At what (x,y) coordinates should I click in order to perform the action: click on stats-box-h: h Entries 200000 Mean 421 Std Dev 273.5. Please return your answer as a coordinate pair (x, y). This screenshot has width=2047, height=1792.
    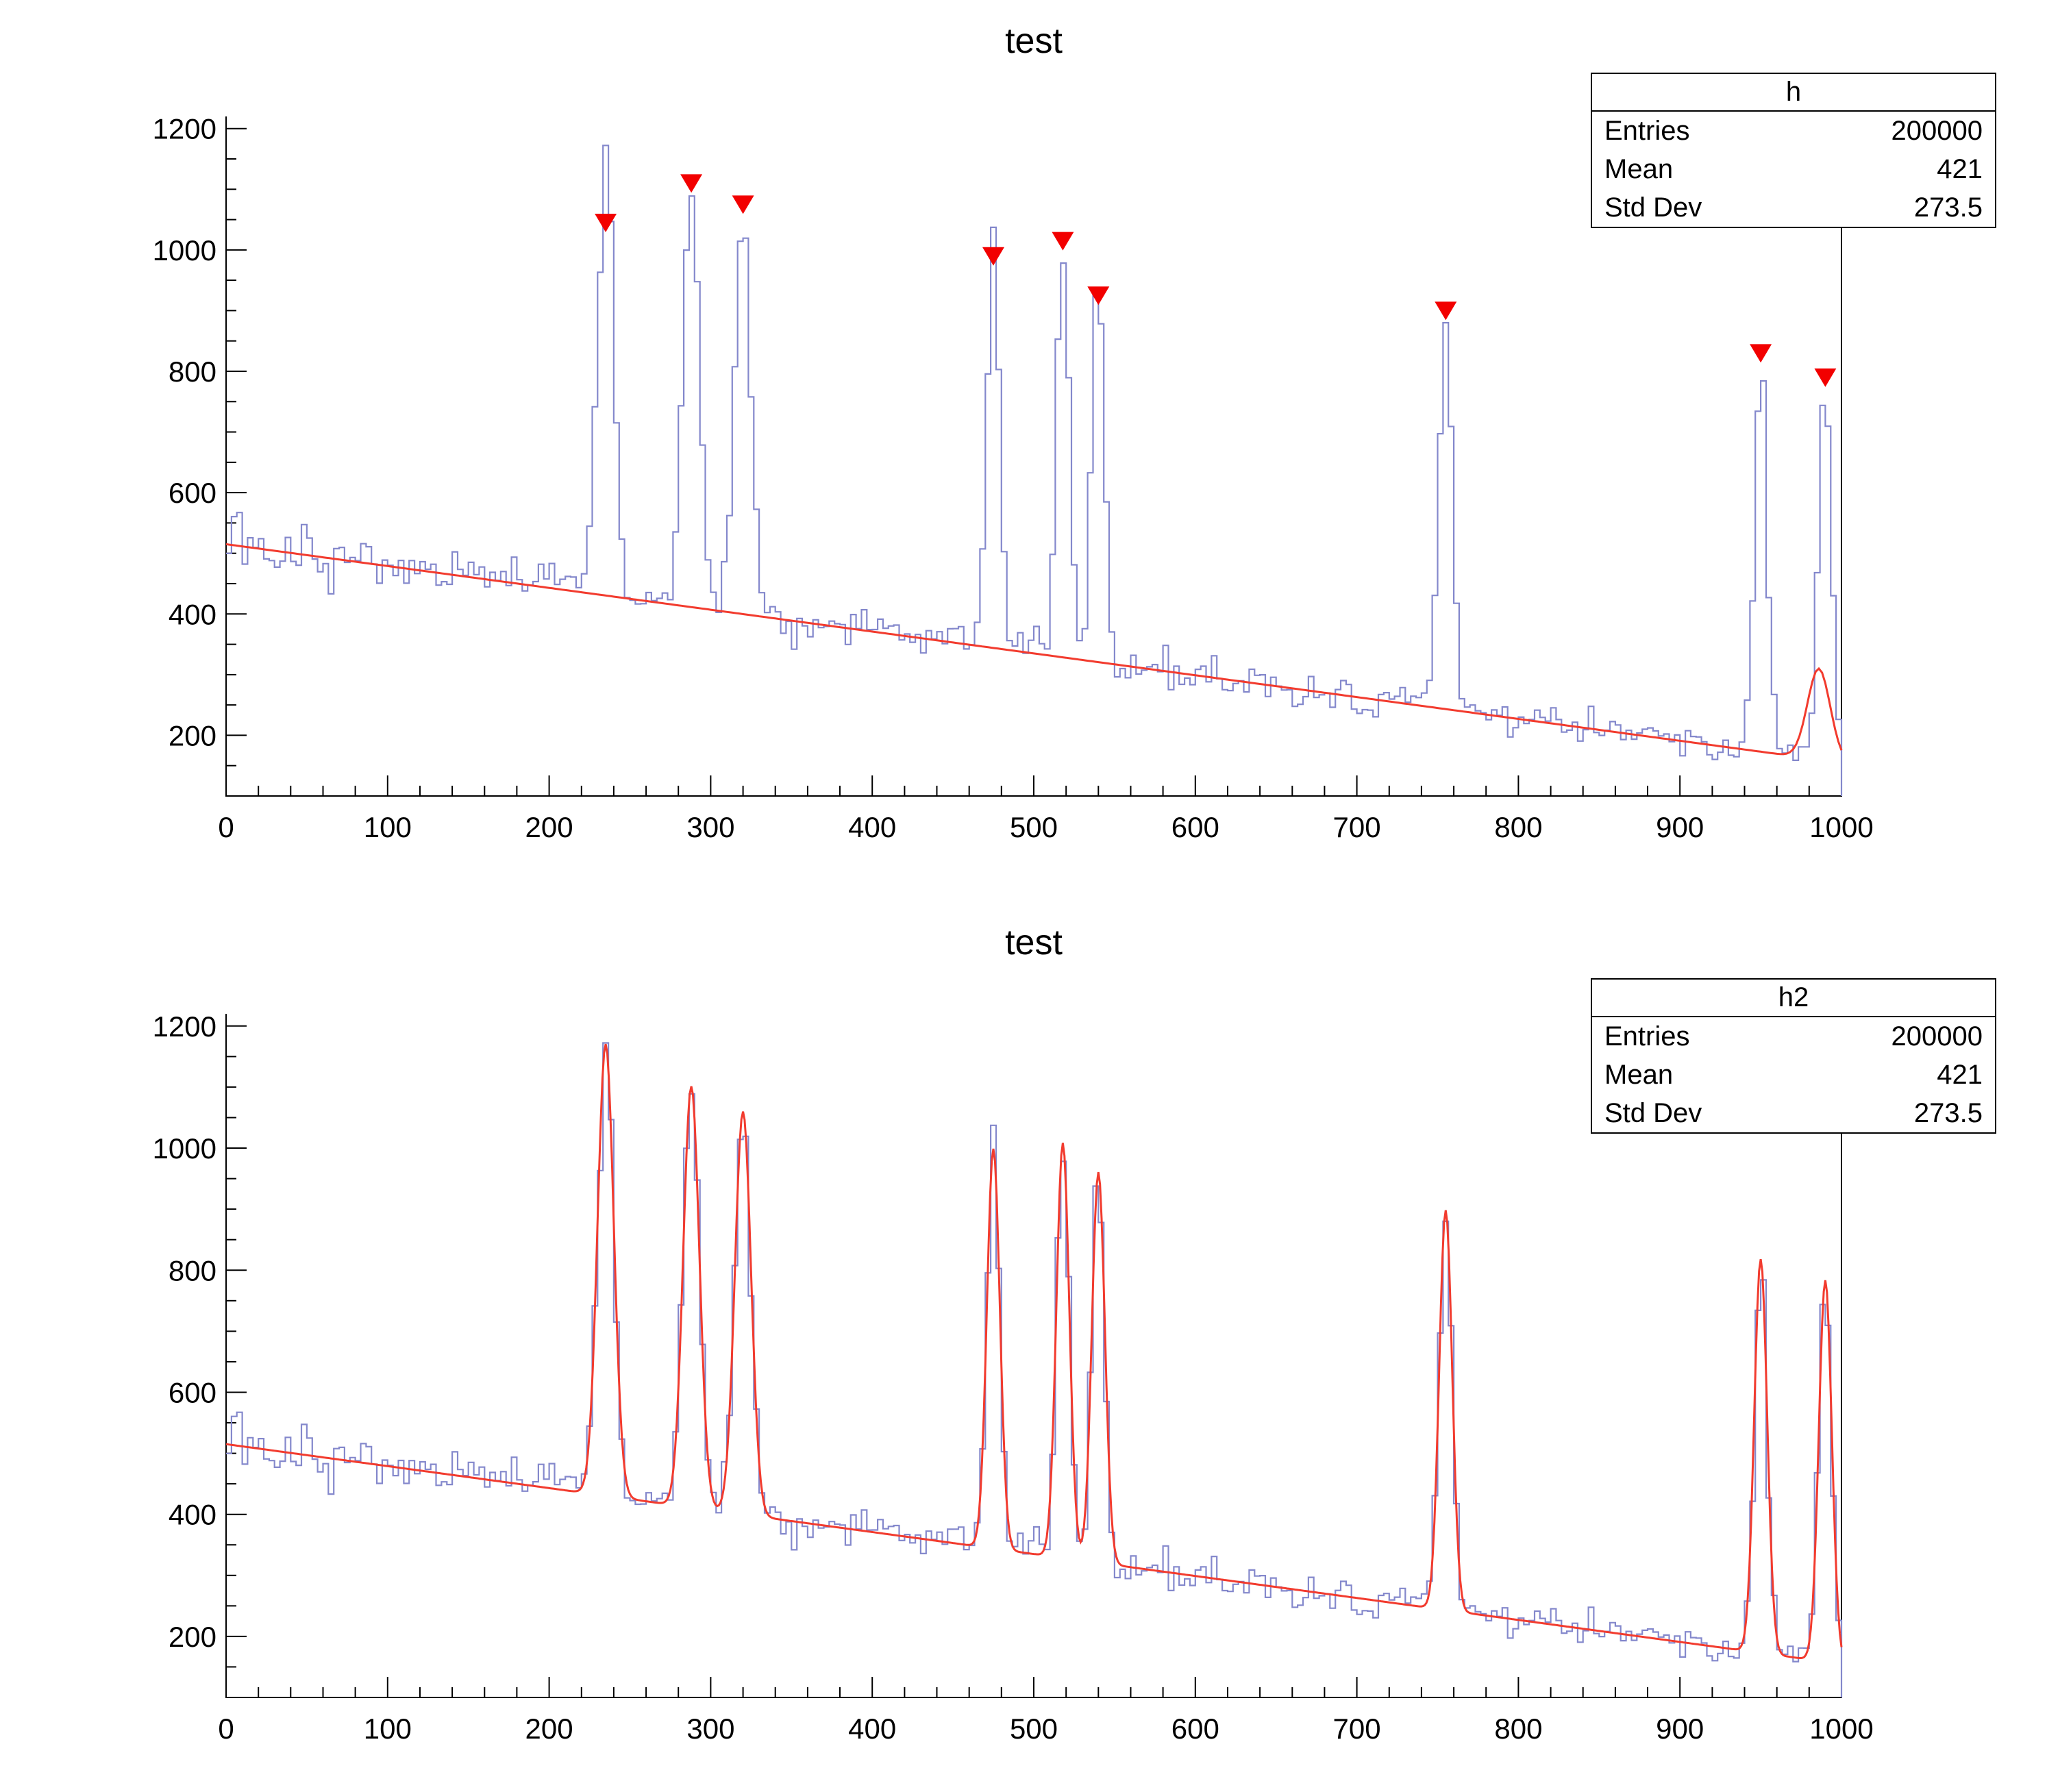
    Looking at the image, I should click on (1793, 150).